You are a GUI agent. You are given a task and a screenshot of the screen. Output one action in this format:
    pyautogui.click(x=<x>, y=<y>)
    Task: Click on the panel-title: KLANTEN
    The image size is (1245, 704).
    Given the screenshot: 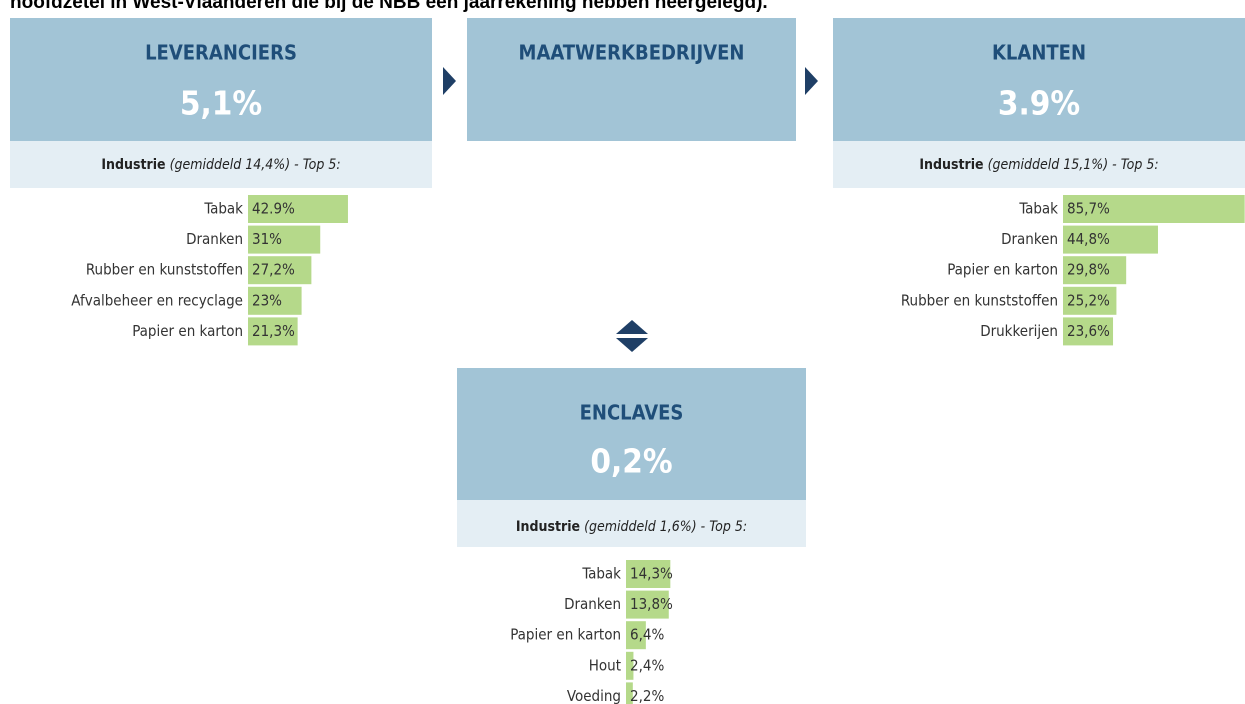 What is the action you would take?
    pyautogui.click(x=1039, y=53)
    